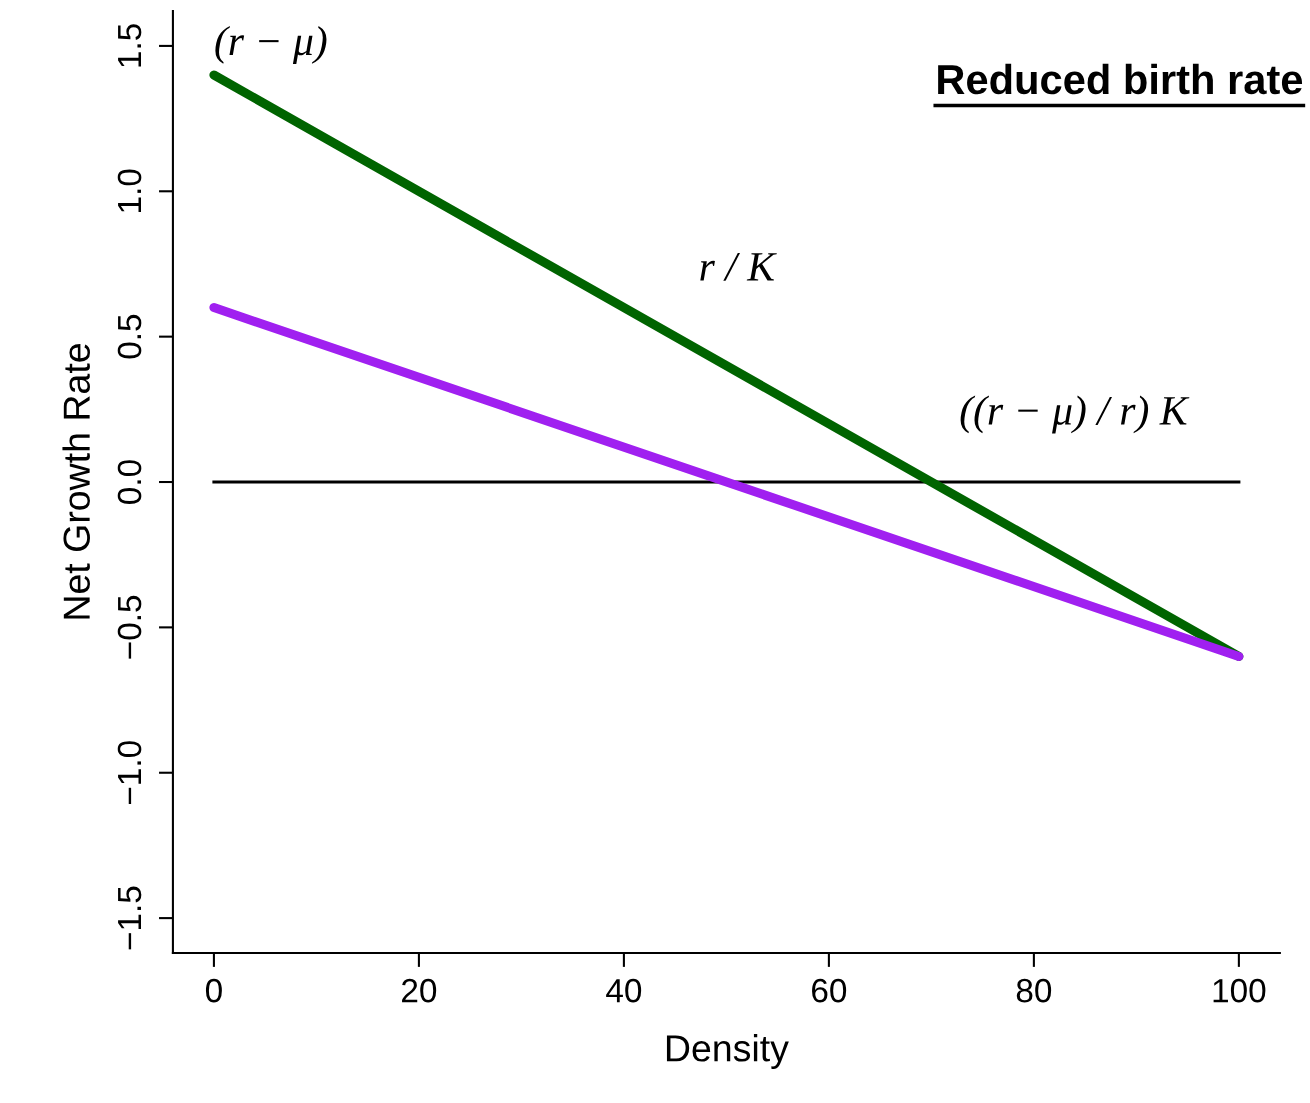 This screenshot has width=1310, height=1103. Describe the element at coordinates (829, 990) in the screenshot. I see `x-tick-label: 60` at that location.